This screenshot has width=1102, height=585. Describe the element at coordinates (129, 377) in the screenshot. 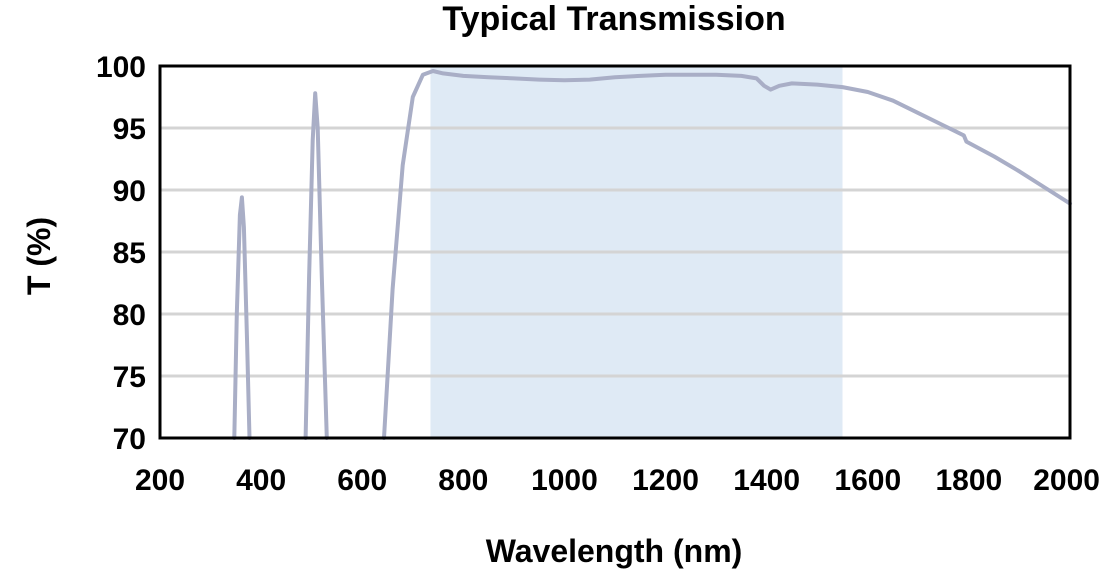

I see `y-tick-label: 75` at that location.